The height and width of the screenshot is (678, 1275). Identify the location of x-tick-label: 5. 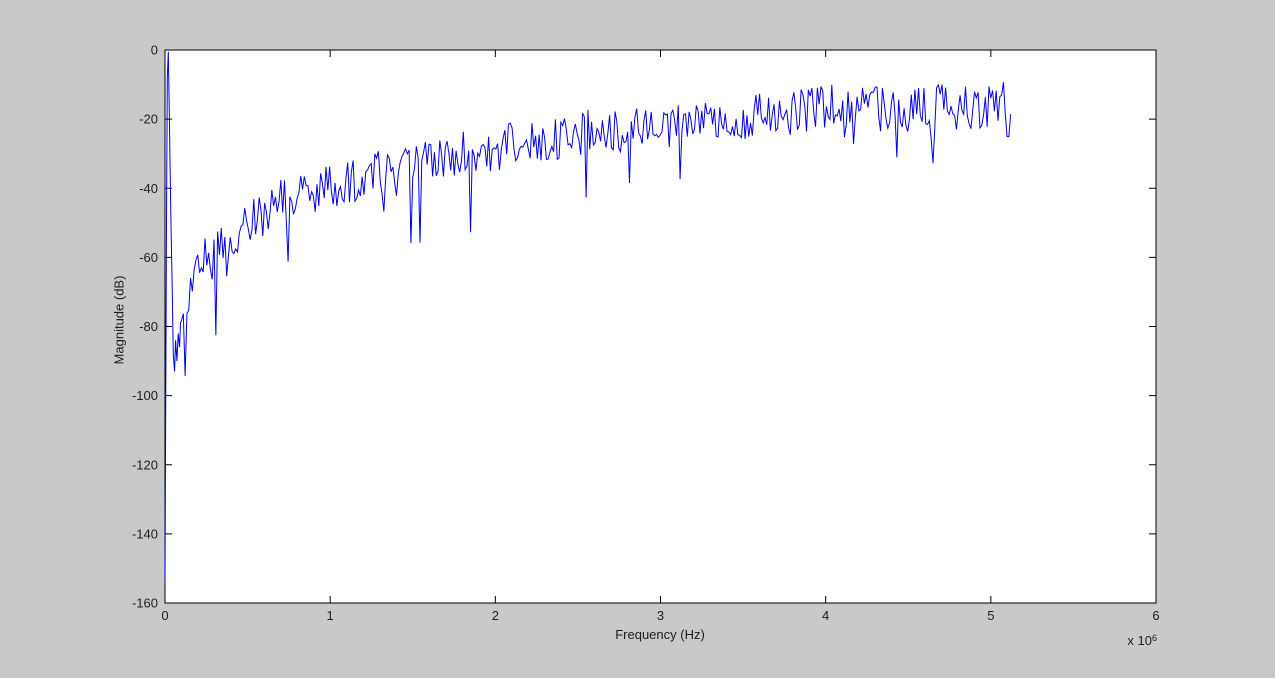
(990, 615).